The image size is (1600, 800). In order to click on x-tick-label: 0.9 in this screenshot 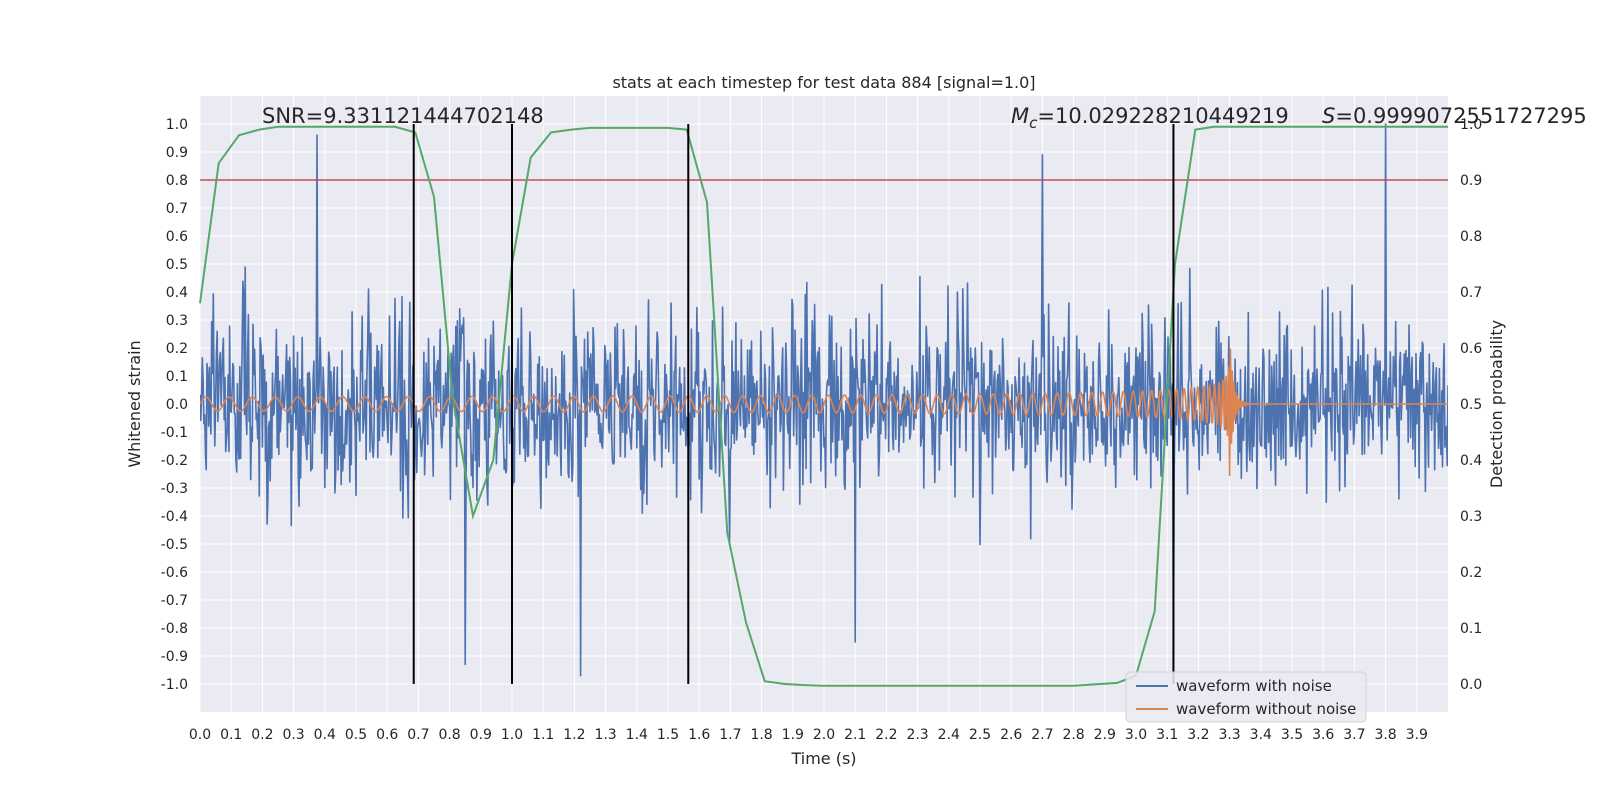, I will do `click(481, 735)`.